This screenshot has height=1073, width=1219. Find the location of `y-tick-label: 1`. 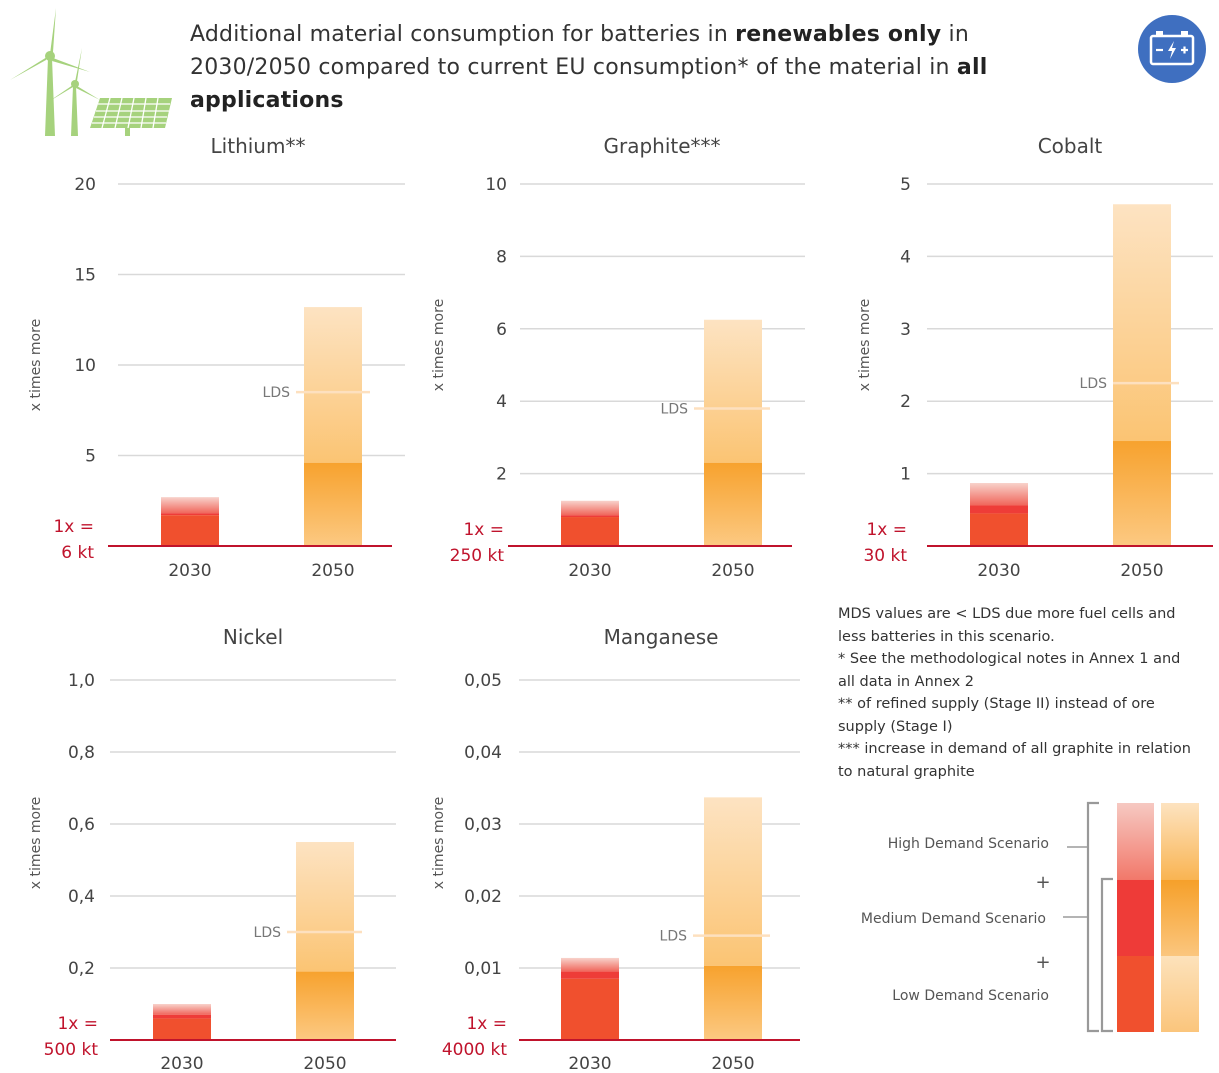

y-tick-label: 1 is located at coordinates (905, 475).